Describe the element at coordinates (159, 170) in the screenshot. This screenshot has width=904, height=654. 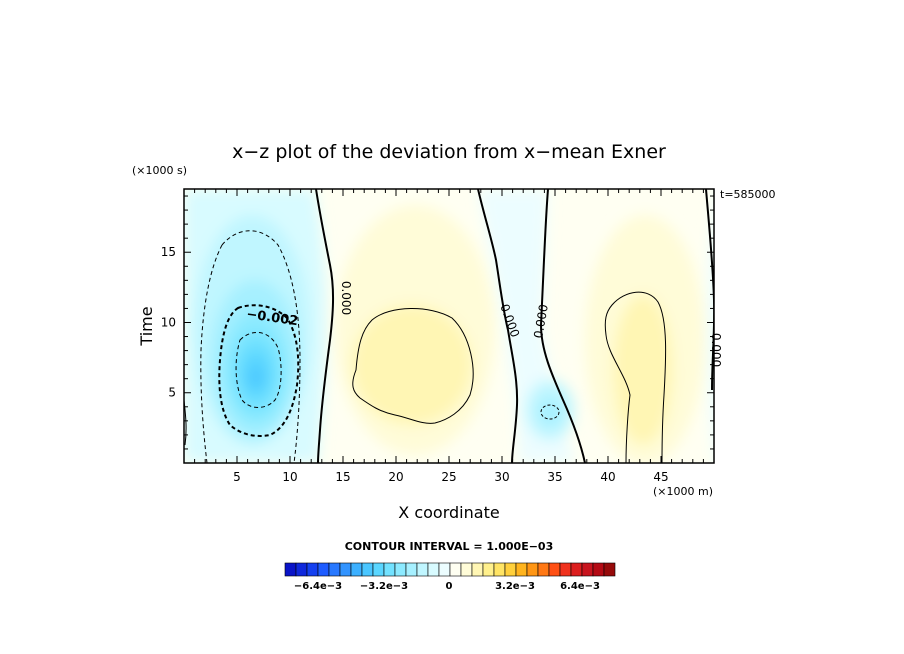
I see `y-unit-label: (×1000 s)` at that location.